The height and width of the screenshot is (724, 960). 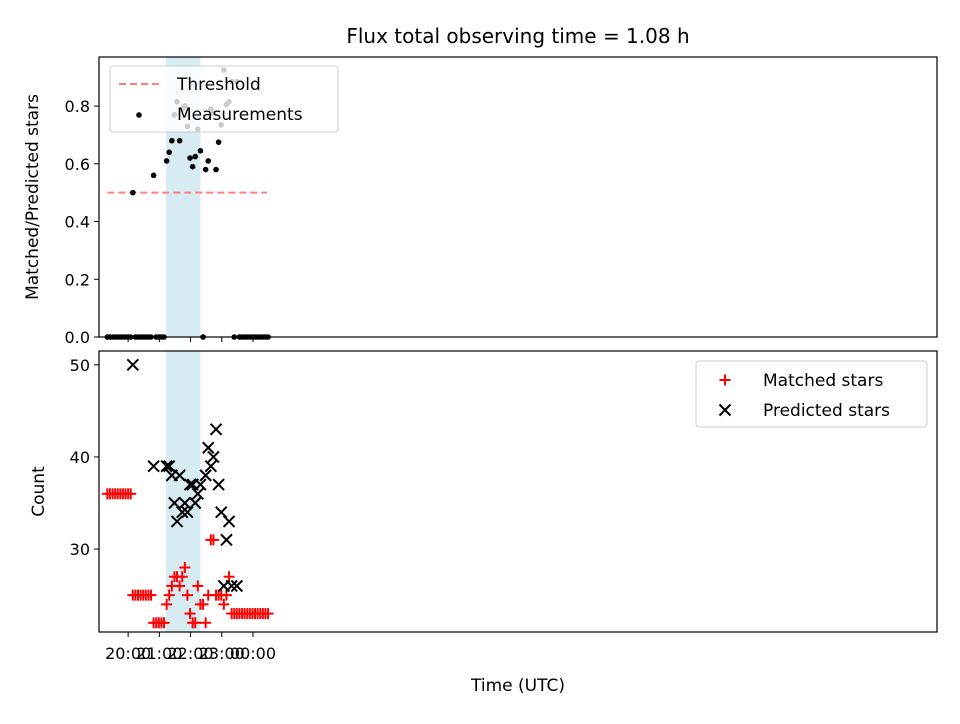 I want to click on bottom-y-axis-label: Count, so click(x=39, y=491).